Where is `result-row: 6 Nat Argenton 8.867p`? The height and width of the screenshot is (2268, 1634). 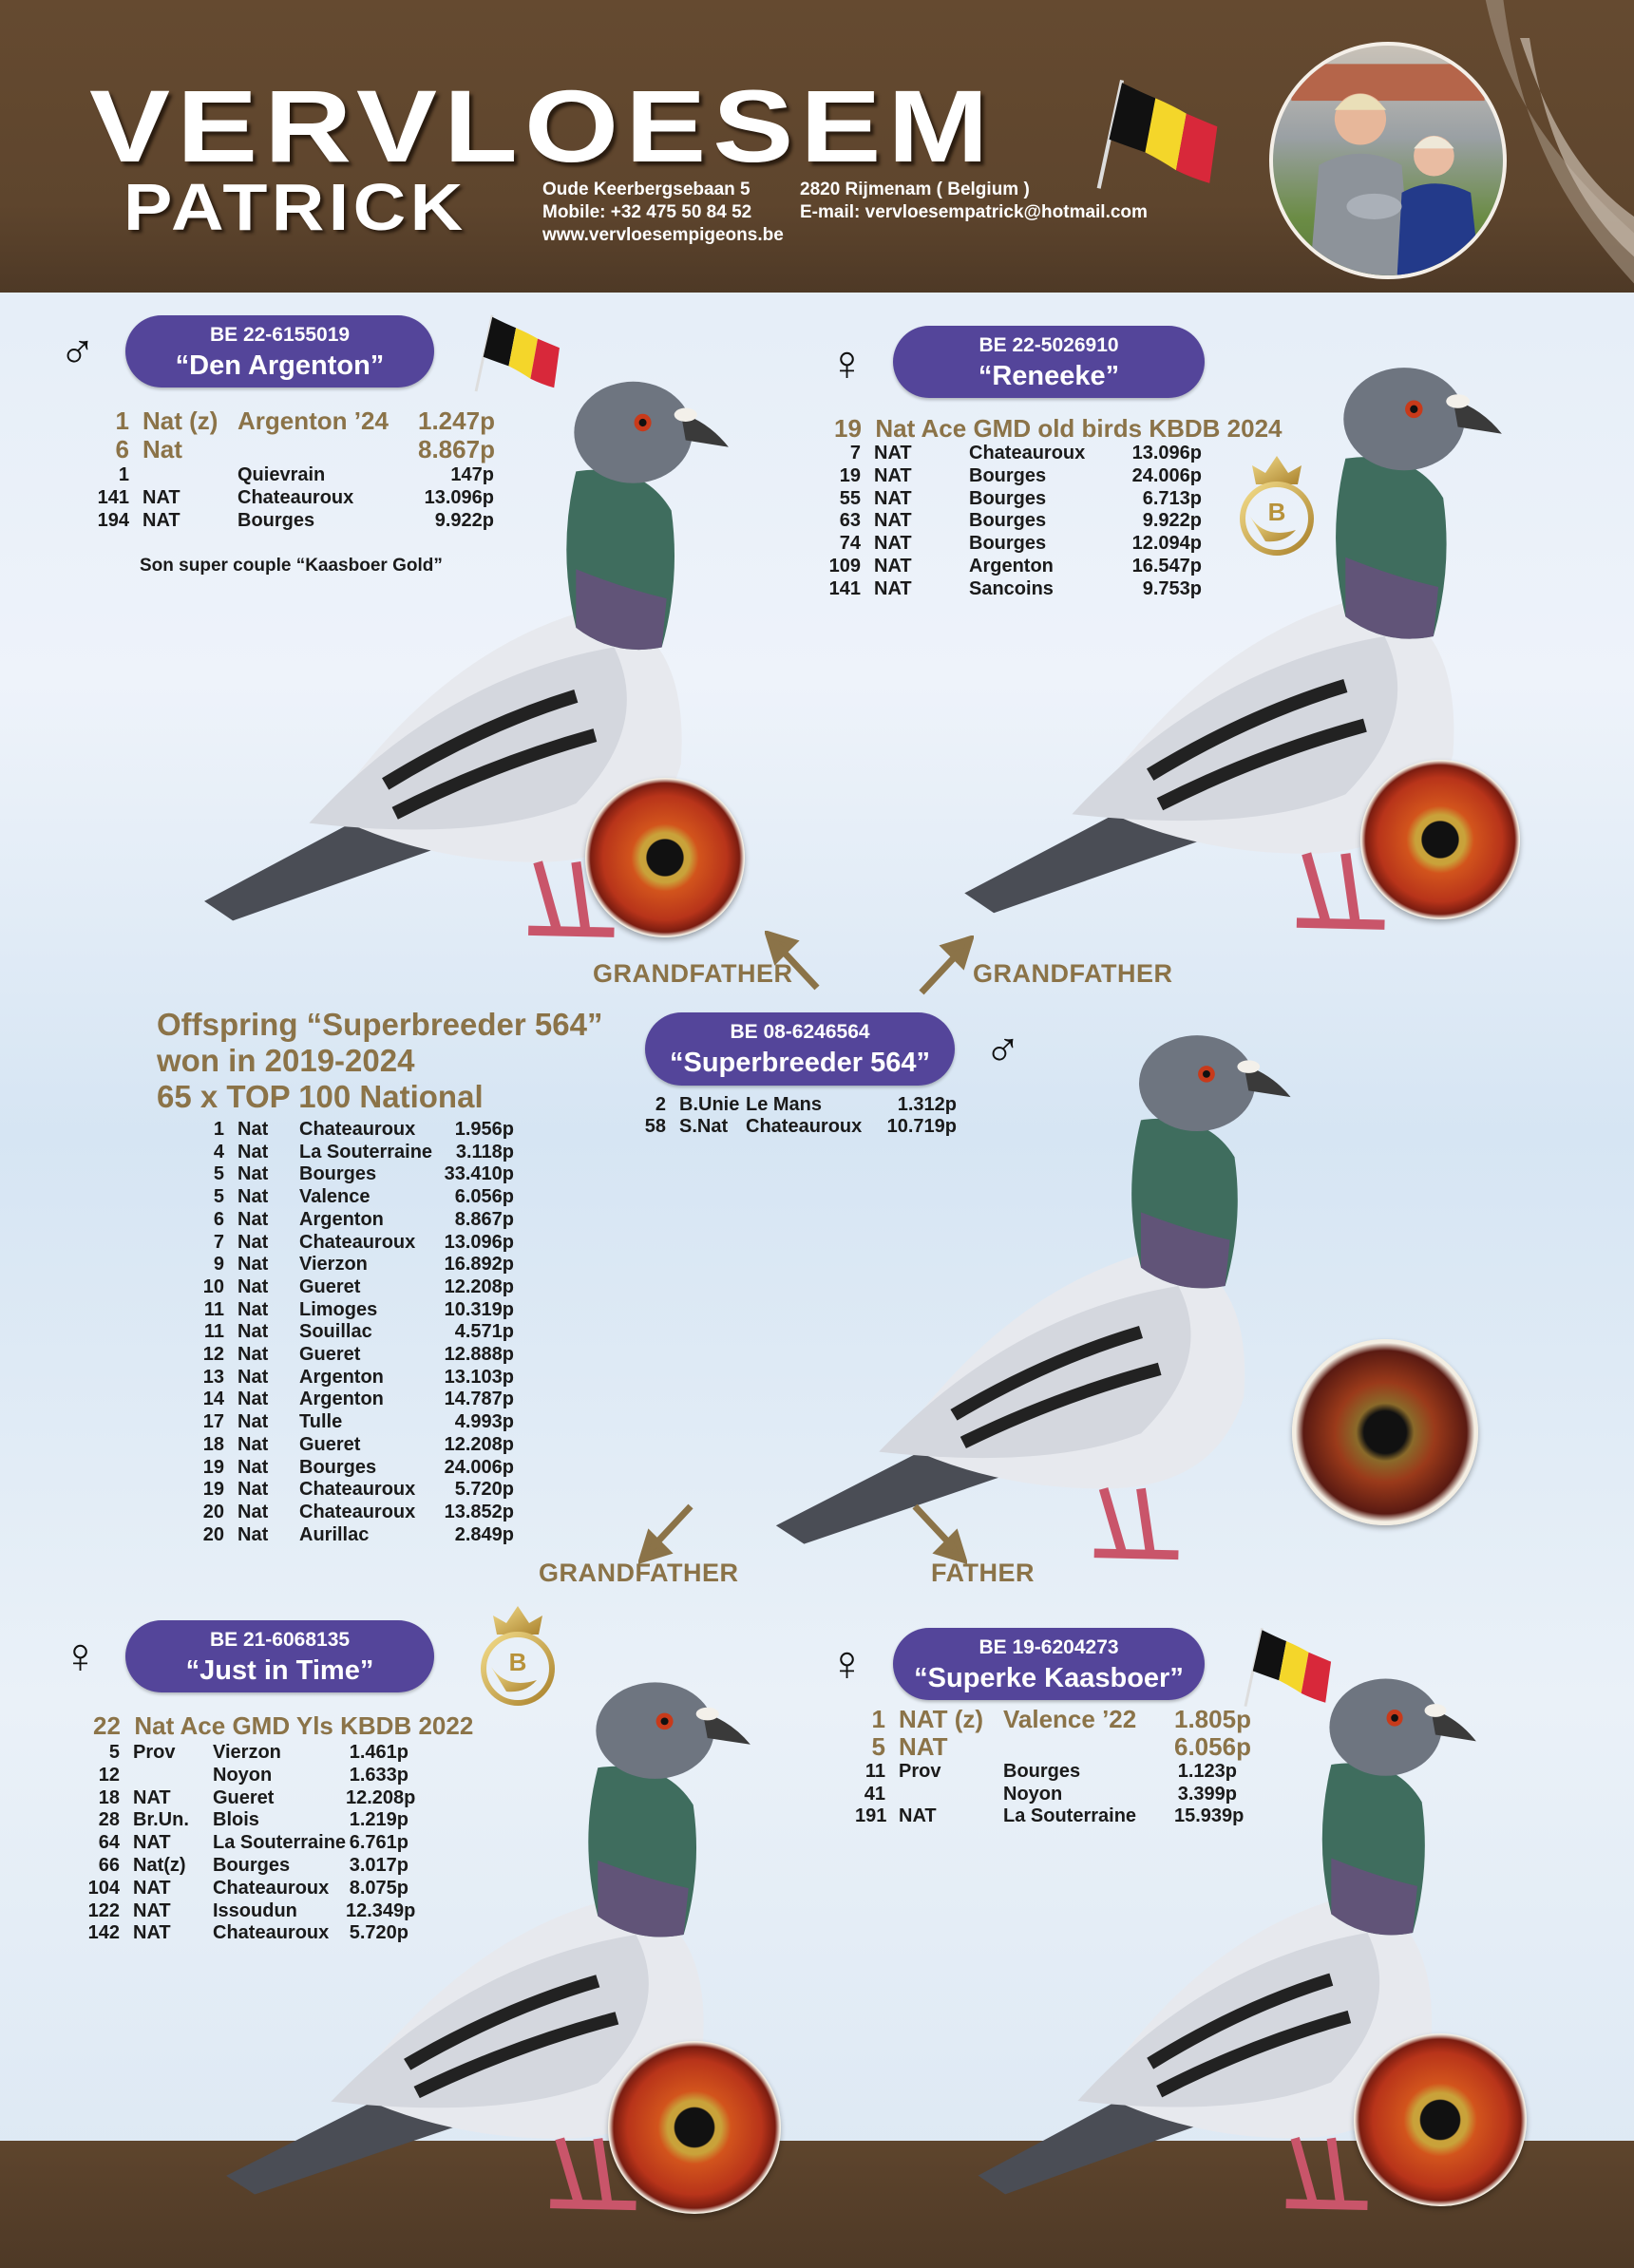 result-row: 6 Nat Argenton 8.867p is located at coordinates (354, 1220).